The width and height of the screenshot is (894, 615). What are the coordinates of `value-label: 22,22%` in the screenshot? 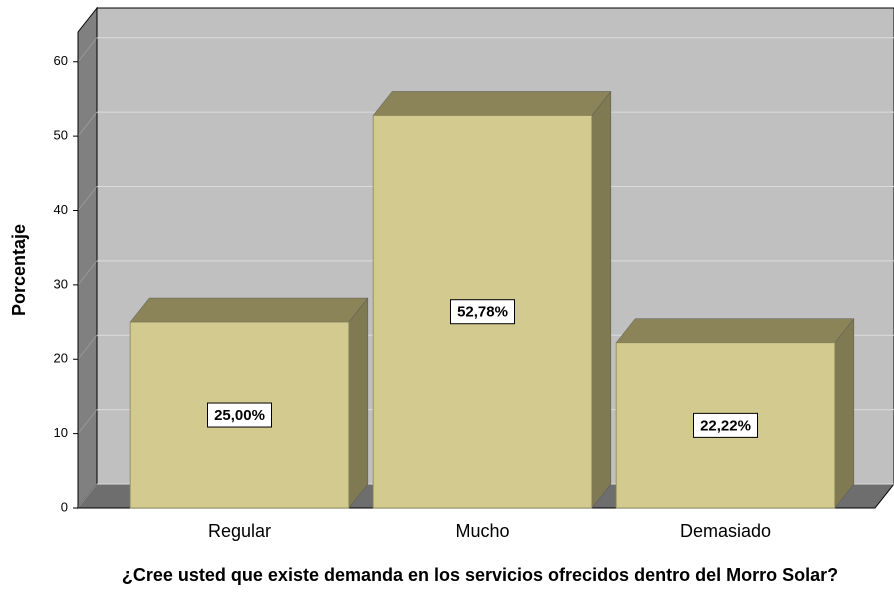 It's located at (725, 425).